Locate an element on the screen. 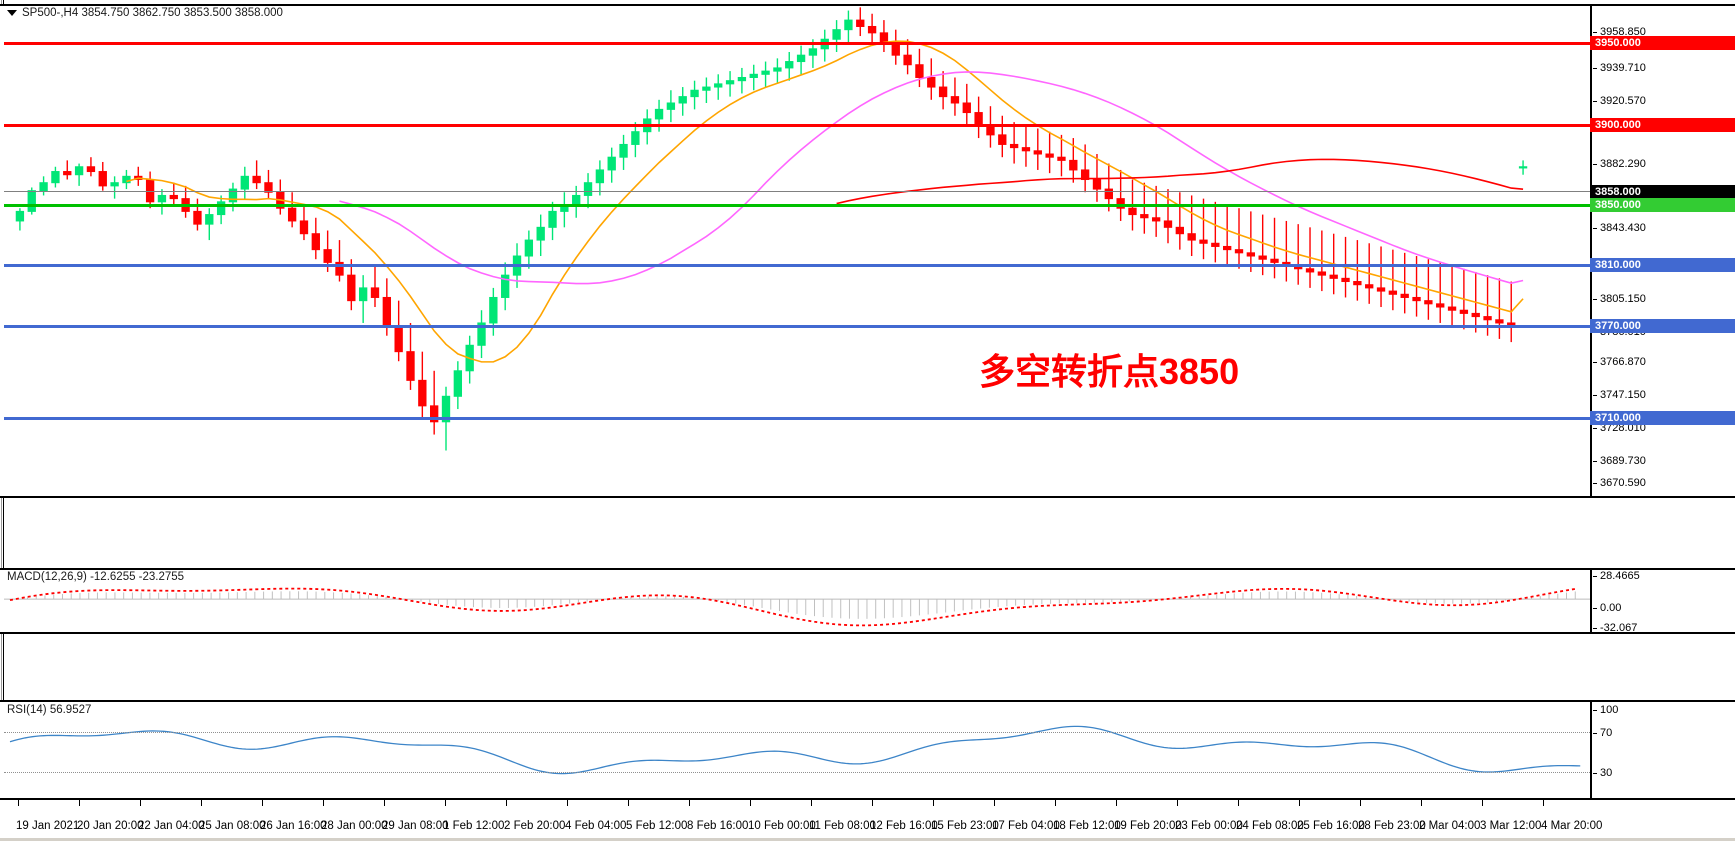  time-axis-label: 5 Feb 12:00 is located at coordinates (657, 826).